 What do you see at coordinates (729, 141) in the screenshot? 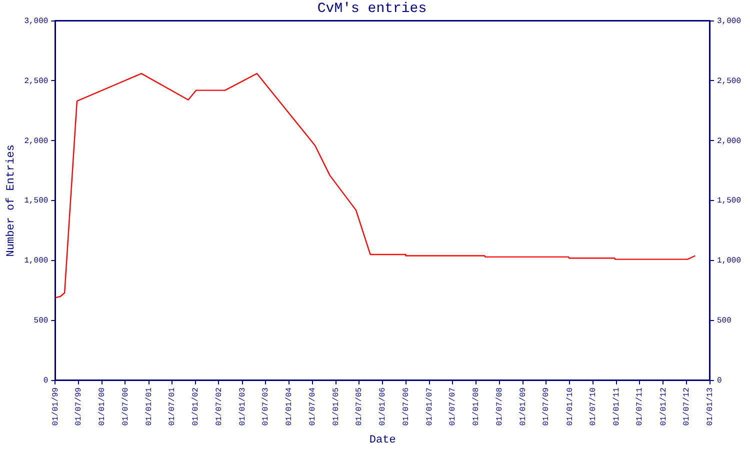
I see `y2-tick-label: 2,000` at bounding box center [729, 141].